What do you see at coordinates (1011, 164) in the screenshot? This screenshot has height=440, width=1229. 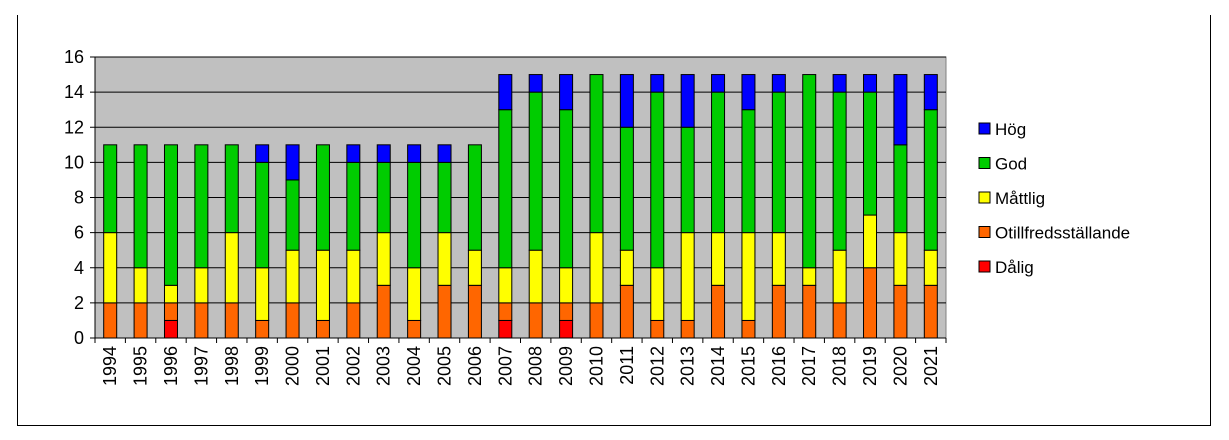 I see `legend-label: God` at bounding box center [1011, 164].